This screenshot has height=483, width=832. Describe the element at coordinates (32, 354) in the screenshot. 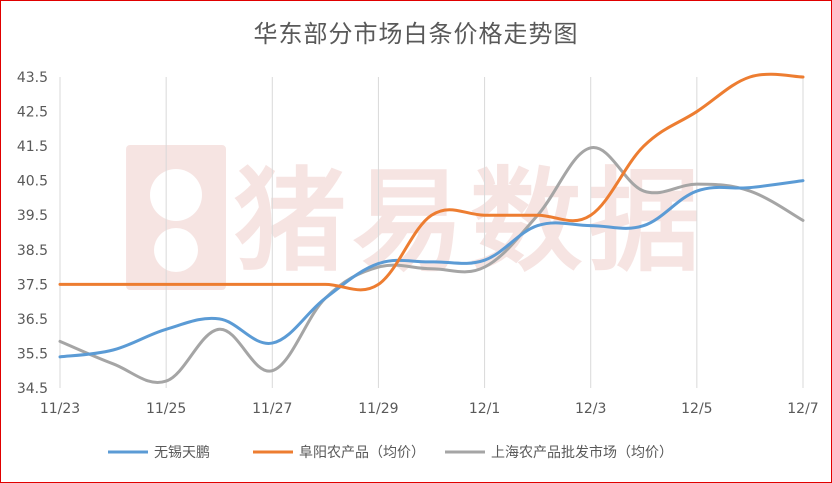

I see `y-tick-label: 35.5` at that location.